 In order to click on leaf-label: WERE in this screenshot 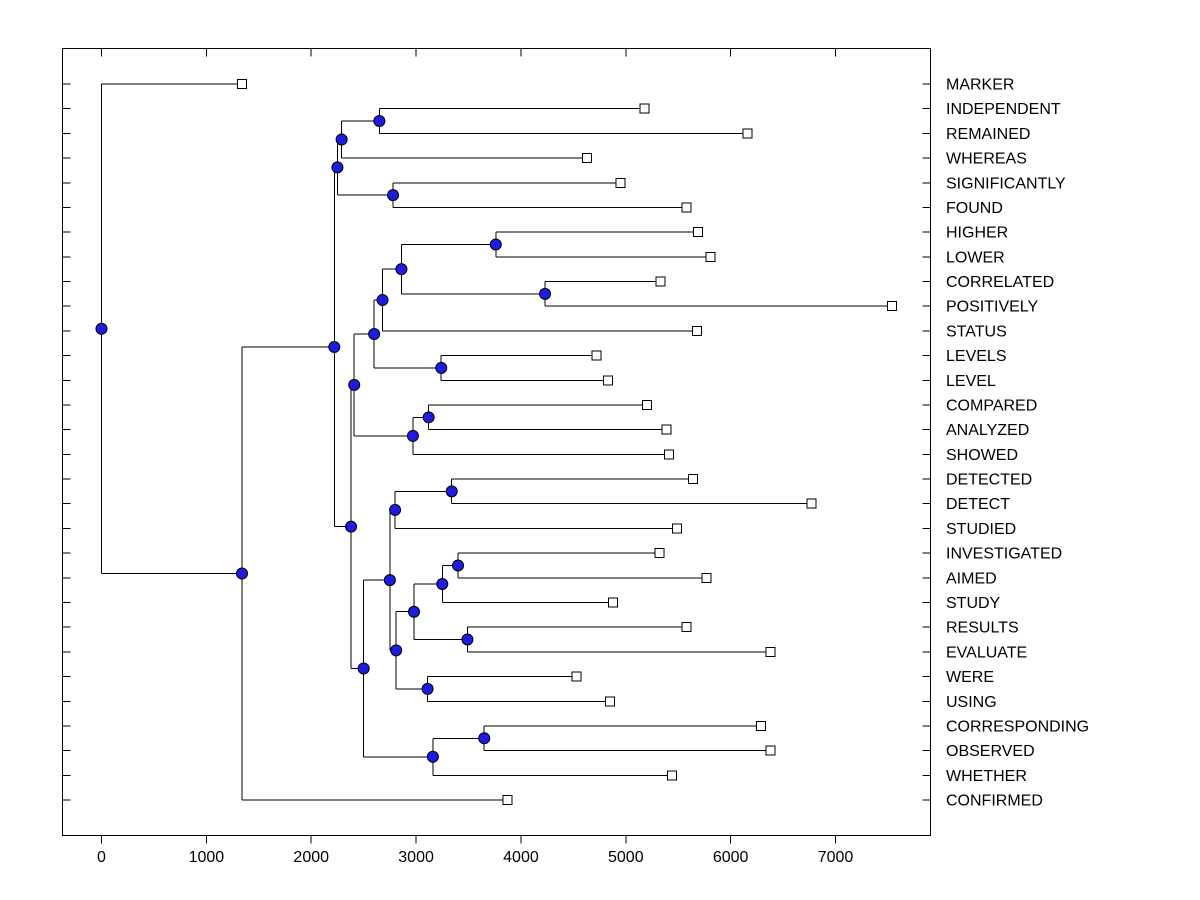, I will do `click(970, 677)`.